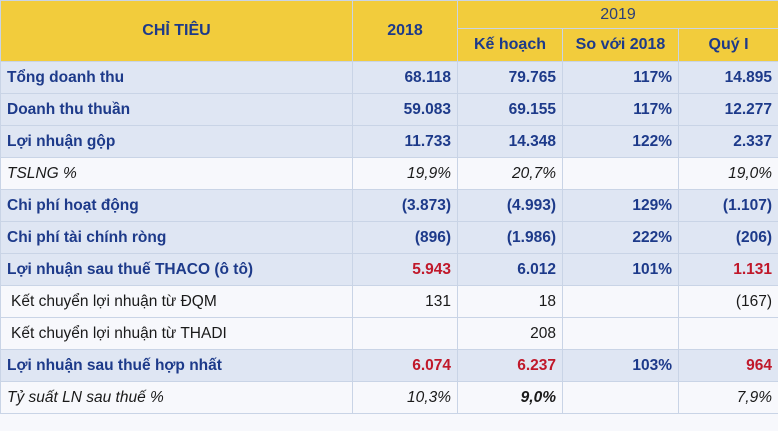  What do you see at coordinates (727, 237) in the screenshot?
I see `cell-q1: (206)` at bounding box center [727, 237].